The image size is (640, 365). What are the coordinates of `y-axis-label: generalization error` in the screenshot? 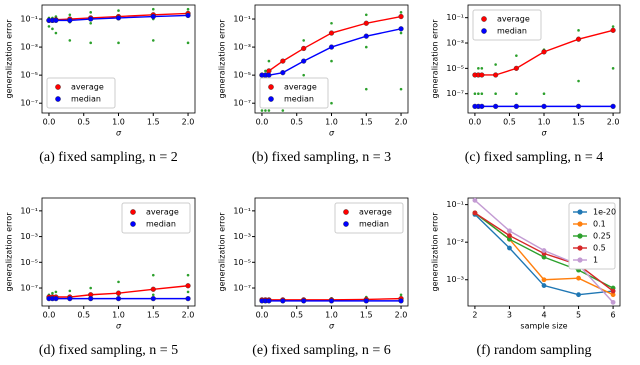 It's located at (435, 59).